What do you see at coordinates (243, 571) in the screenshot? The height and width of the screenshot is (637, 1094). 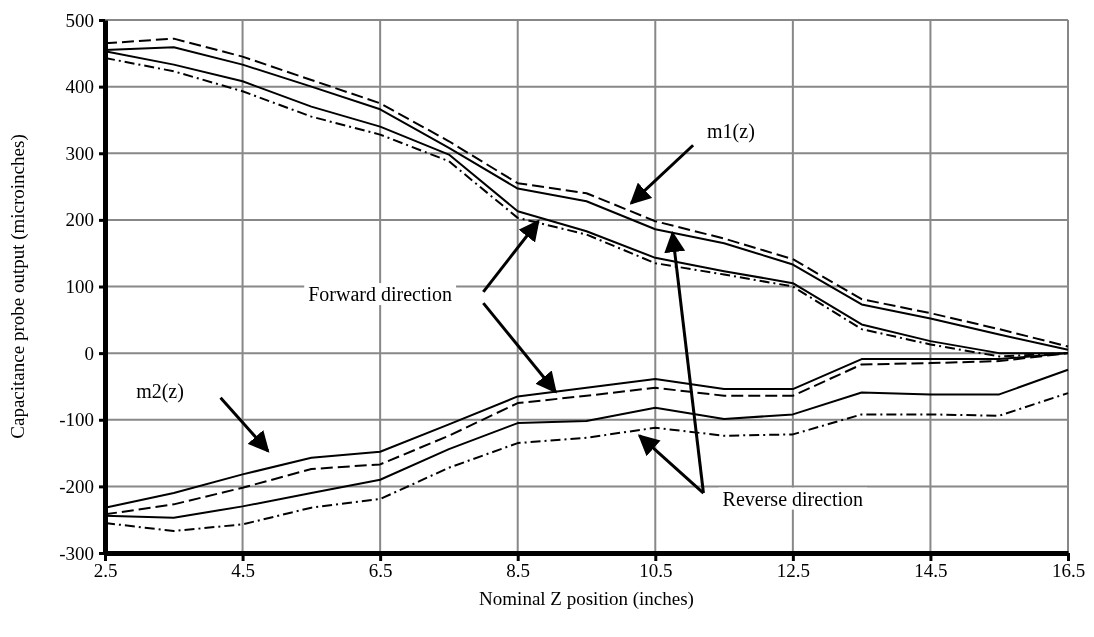 I see `x-tick-label: 4.5` at bounding box center [243, 571].